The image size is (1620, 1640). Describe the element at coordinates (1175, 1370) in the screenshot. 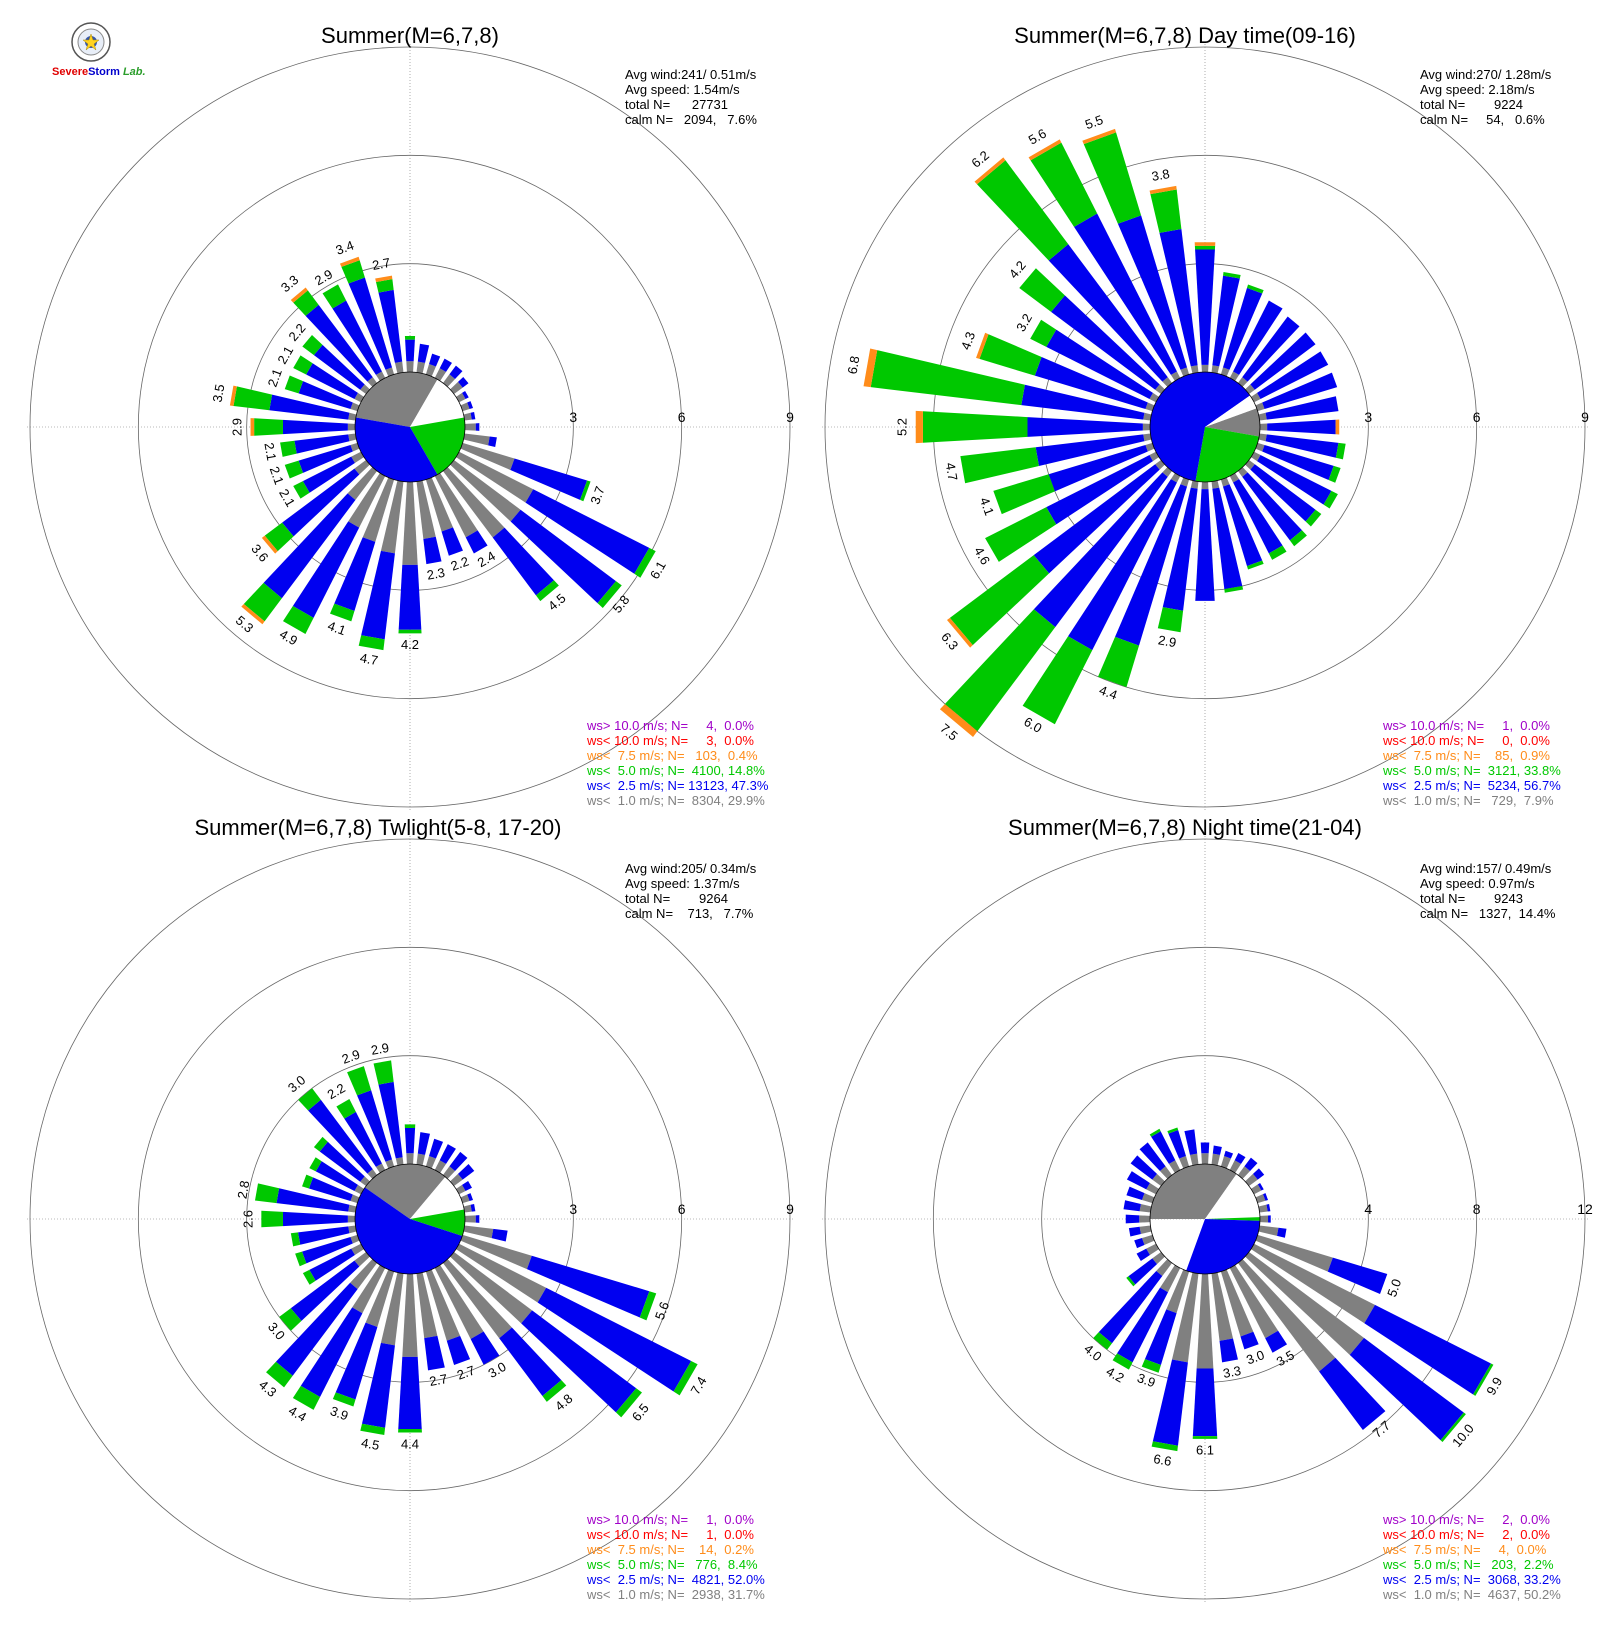

I see `wind-bar-190: 6.6` at that location.